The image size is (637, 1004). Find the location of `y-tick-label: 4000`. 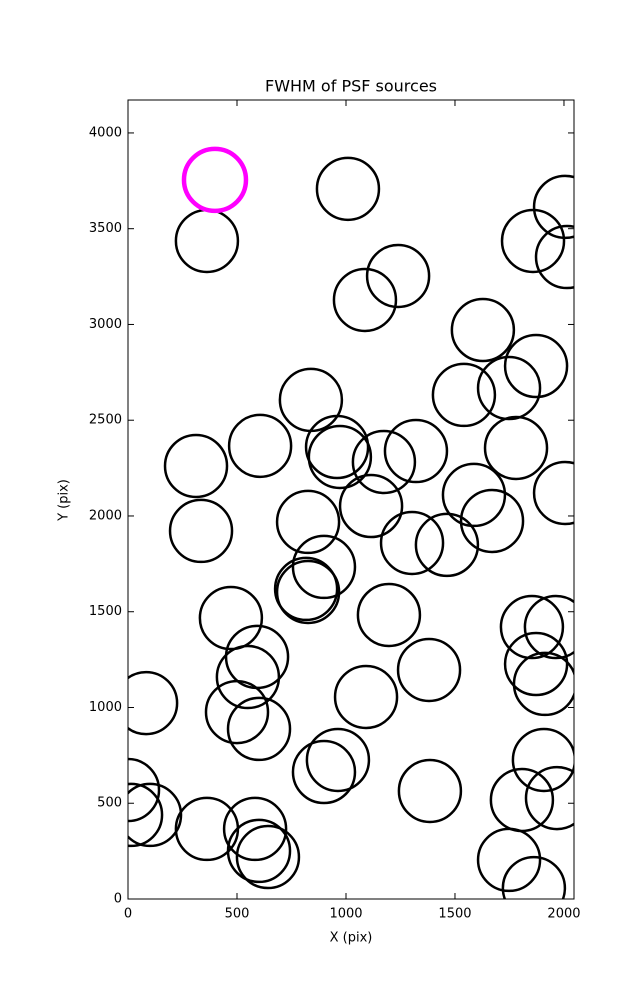

y-tick-label: 4000 is located at coordinates (105, 132).